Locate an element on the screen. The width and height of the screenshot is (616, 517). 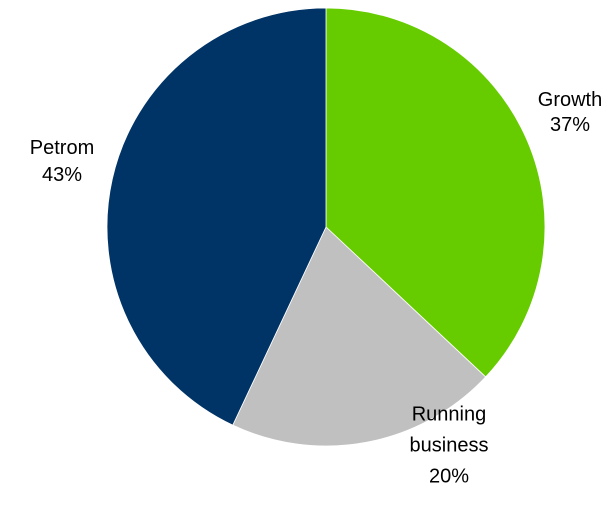
pie-label-running-business: Running business 20% is located at coordinates (449, 445).